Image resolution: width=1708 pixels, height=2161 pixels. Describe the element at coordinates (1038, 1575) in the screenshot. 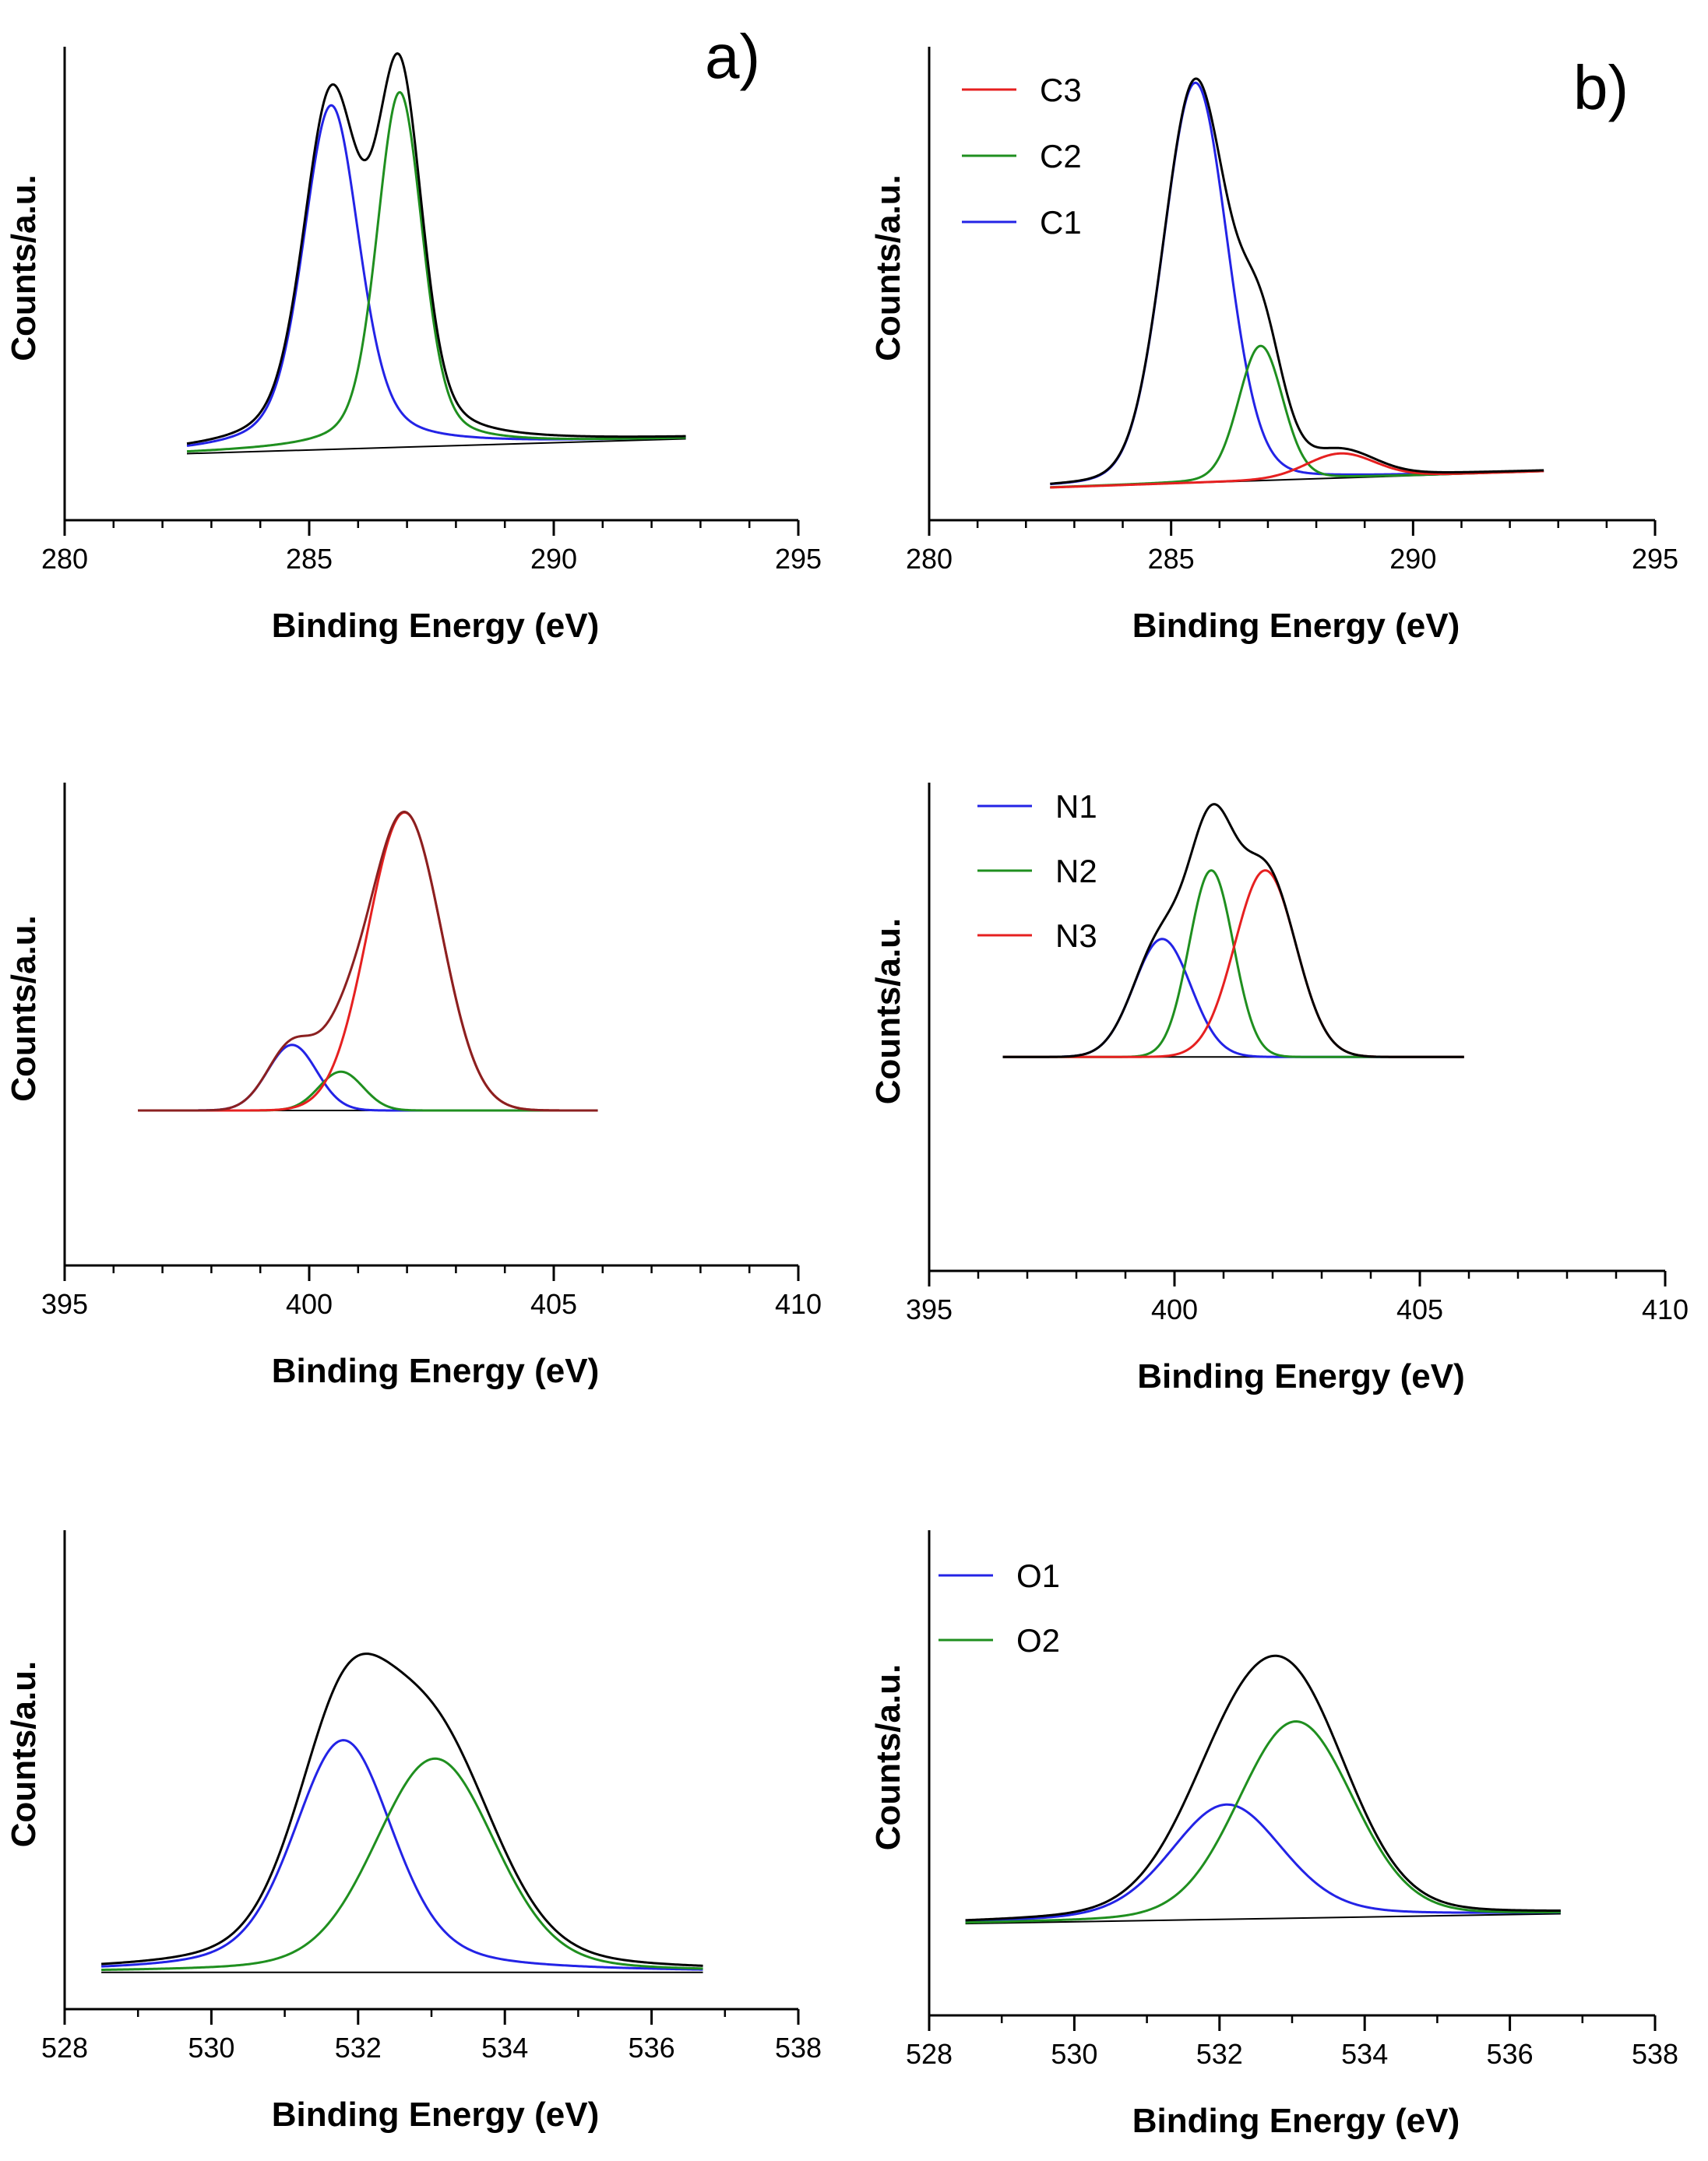

I see `legend-label-o1: O1` at that location.